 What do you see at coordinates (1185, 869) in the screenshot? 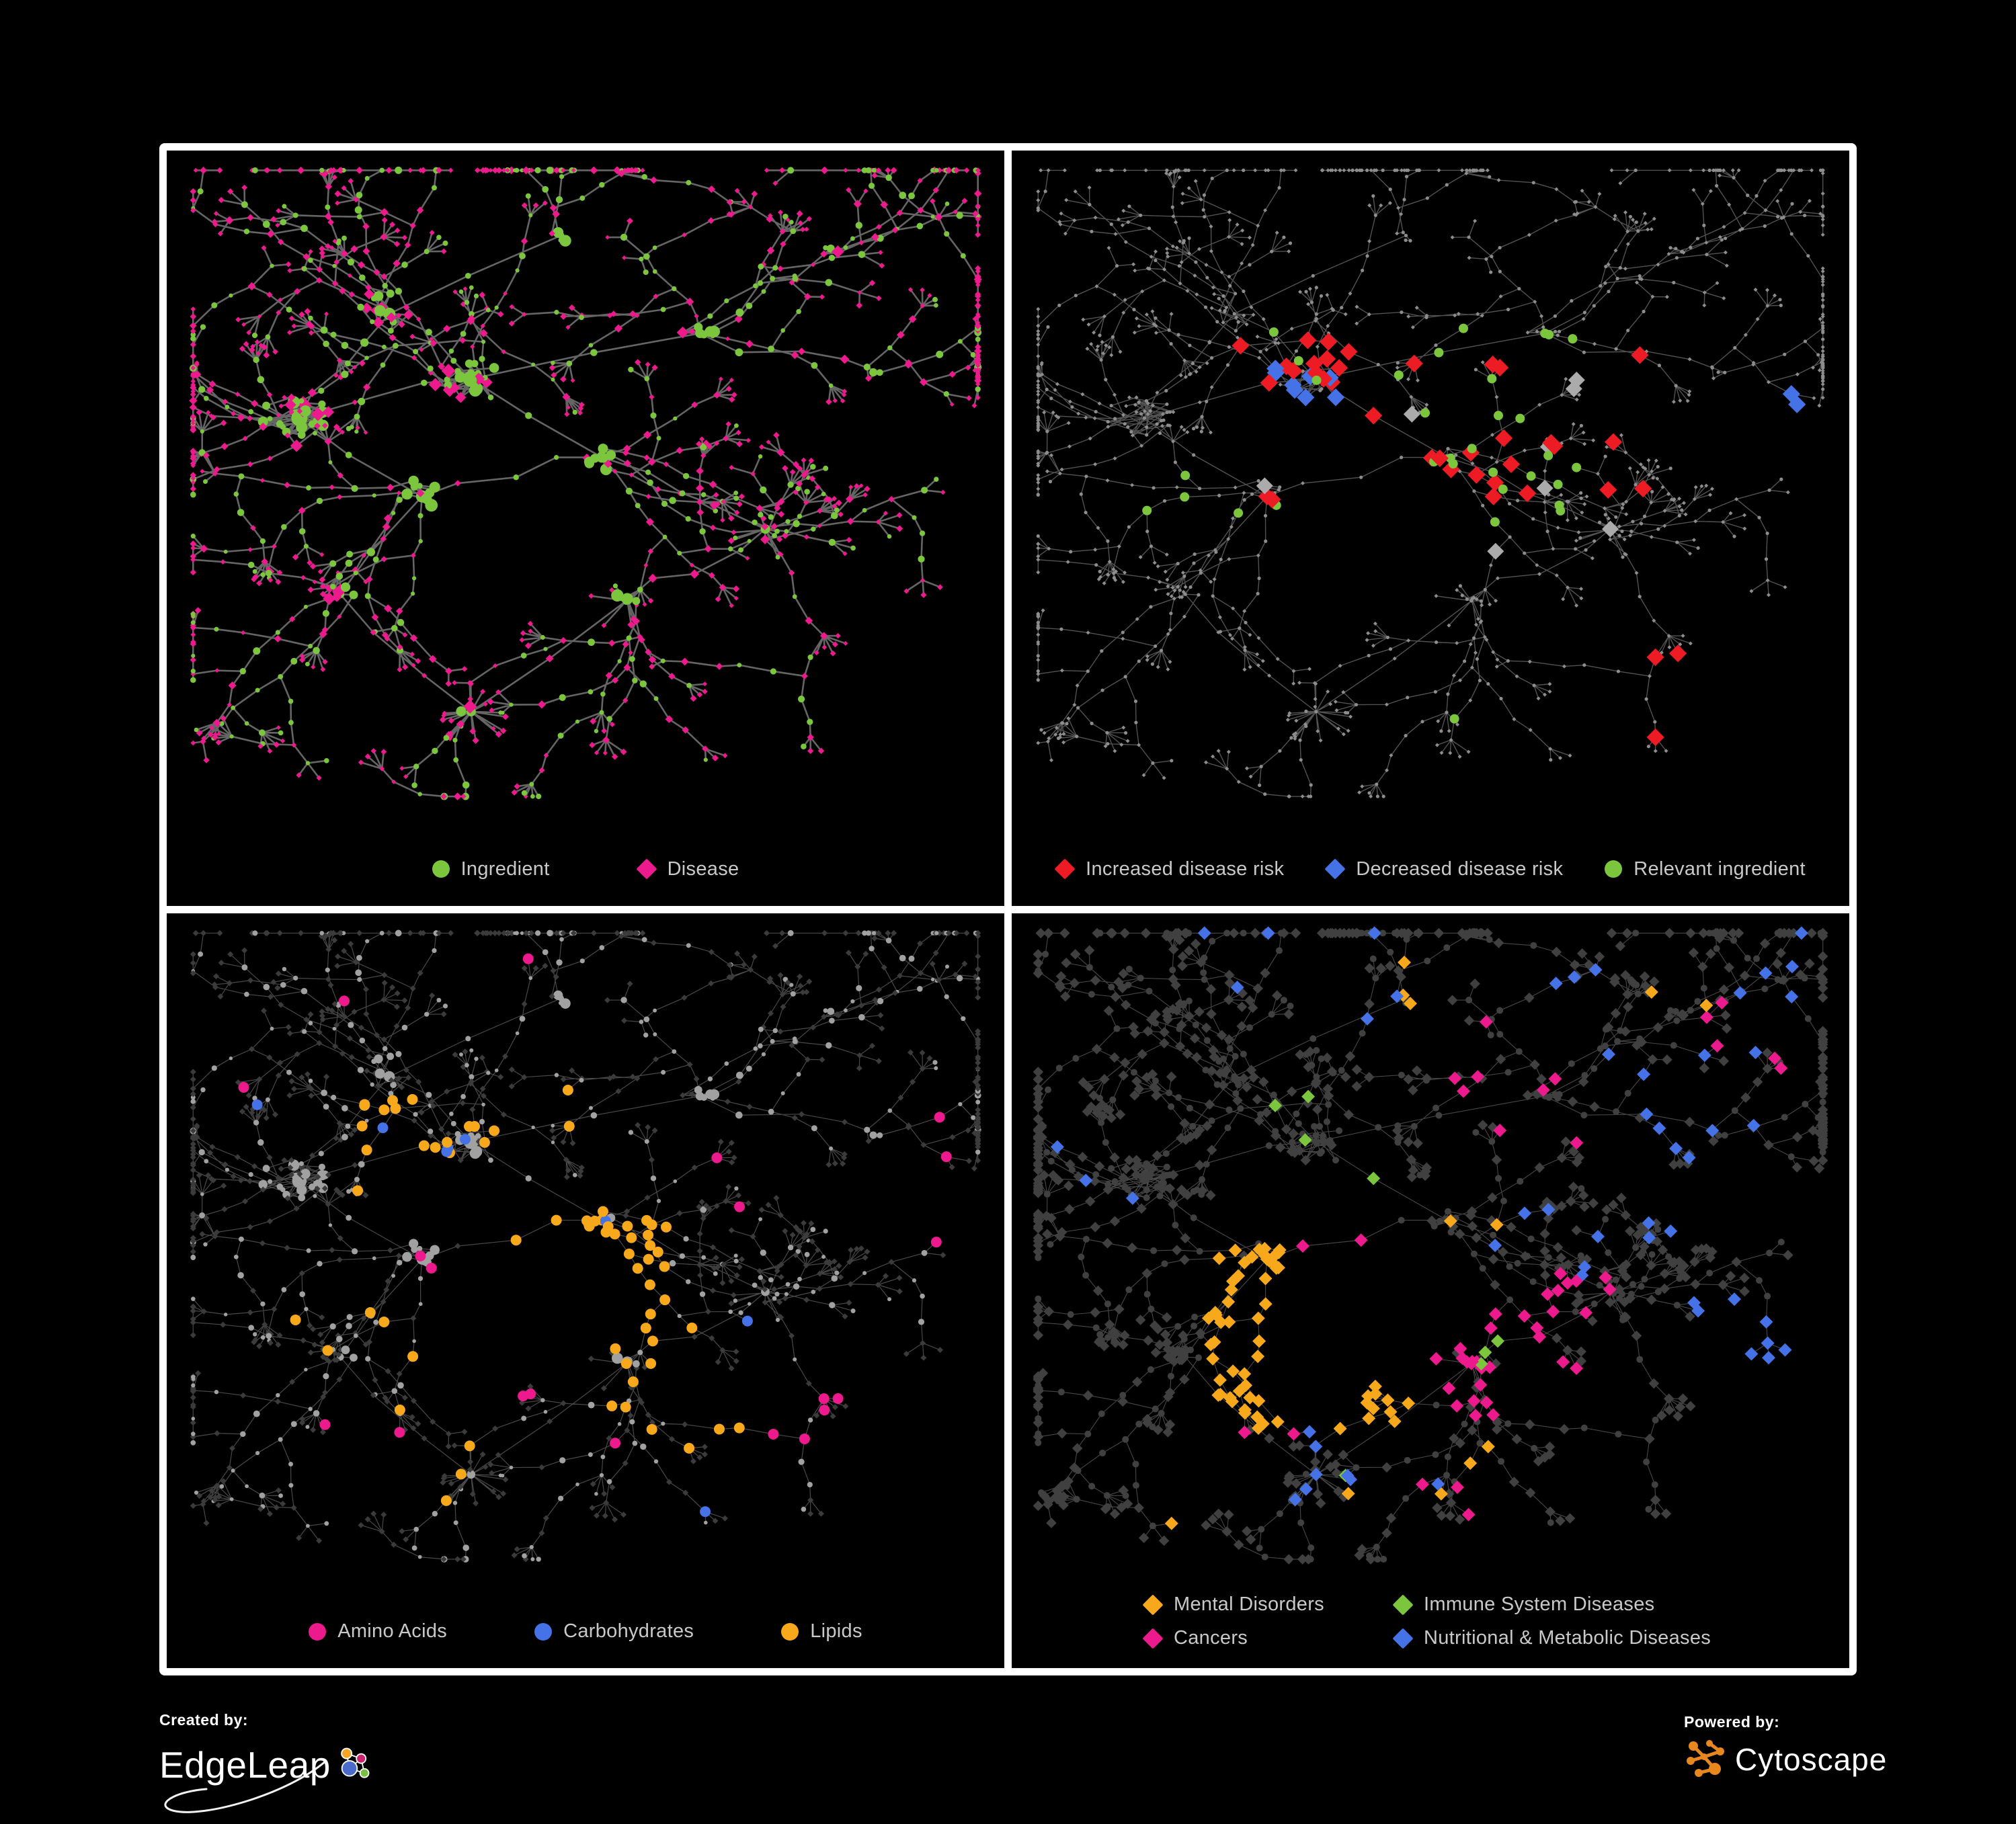
I see `legend-label: Increased disease risk` at bounding box center [1185, 869].